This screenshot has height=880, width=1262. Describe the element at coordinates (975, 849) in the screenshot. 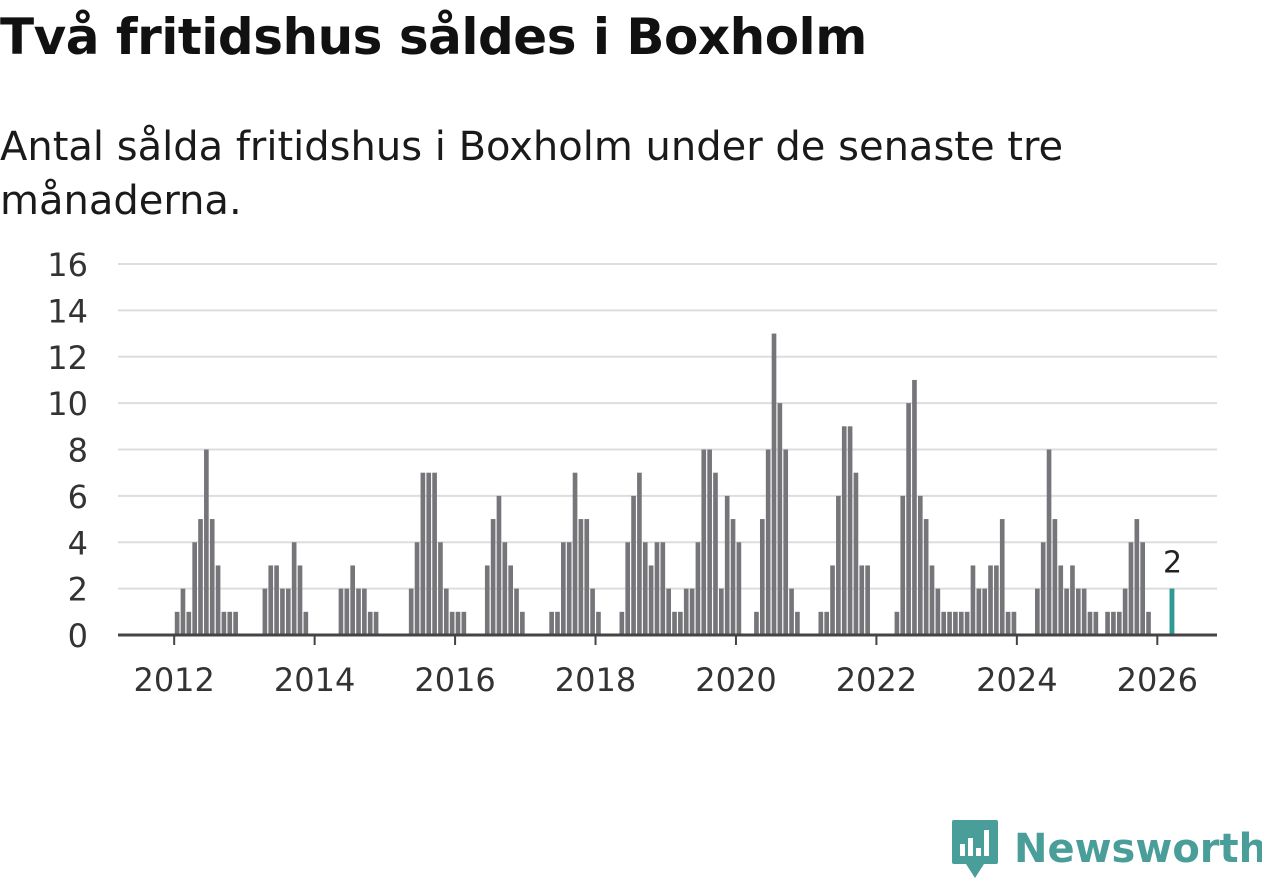

I see `newsworthy-logo-icon` at that location.